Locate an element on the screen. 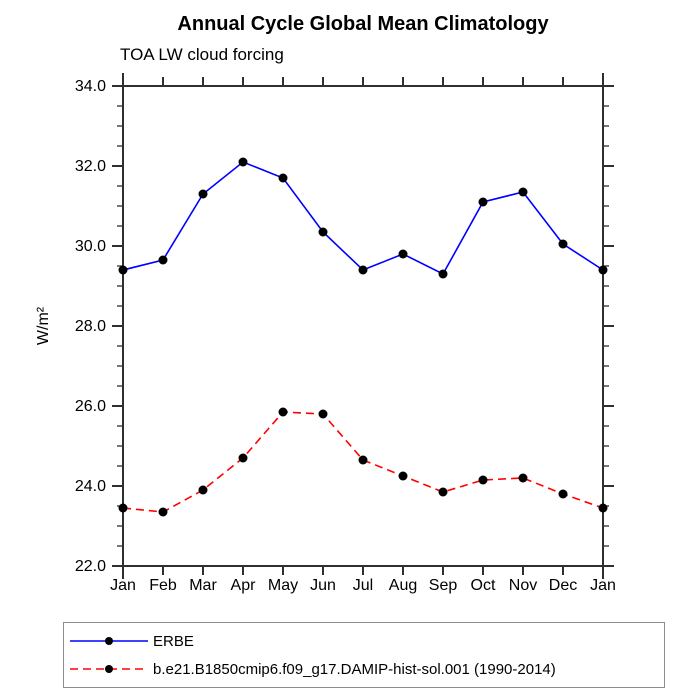 The width and height of the screenshot is (700, 700). x-tick-label: Sep is located at coordinates (443, 585).